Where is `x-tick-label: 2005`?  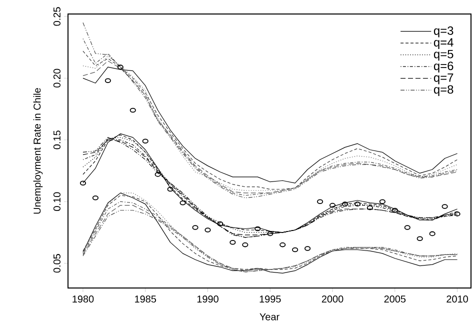 x-tick-label: 2005 is located at coordinates (395, 299).